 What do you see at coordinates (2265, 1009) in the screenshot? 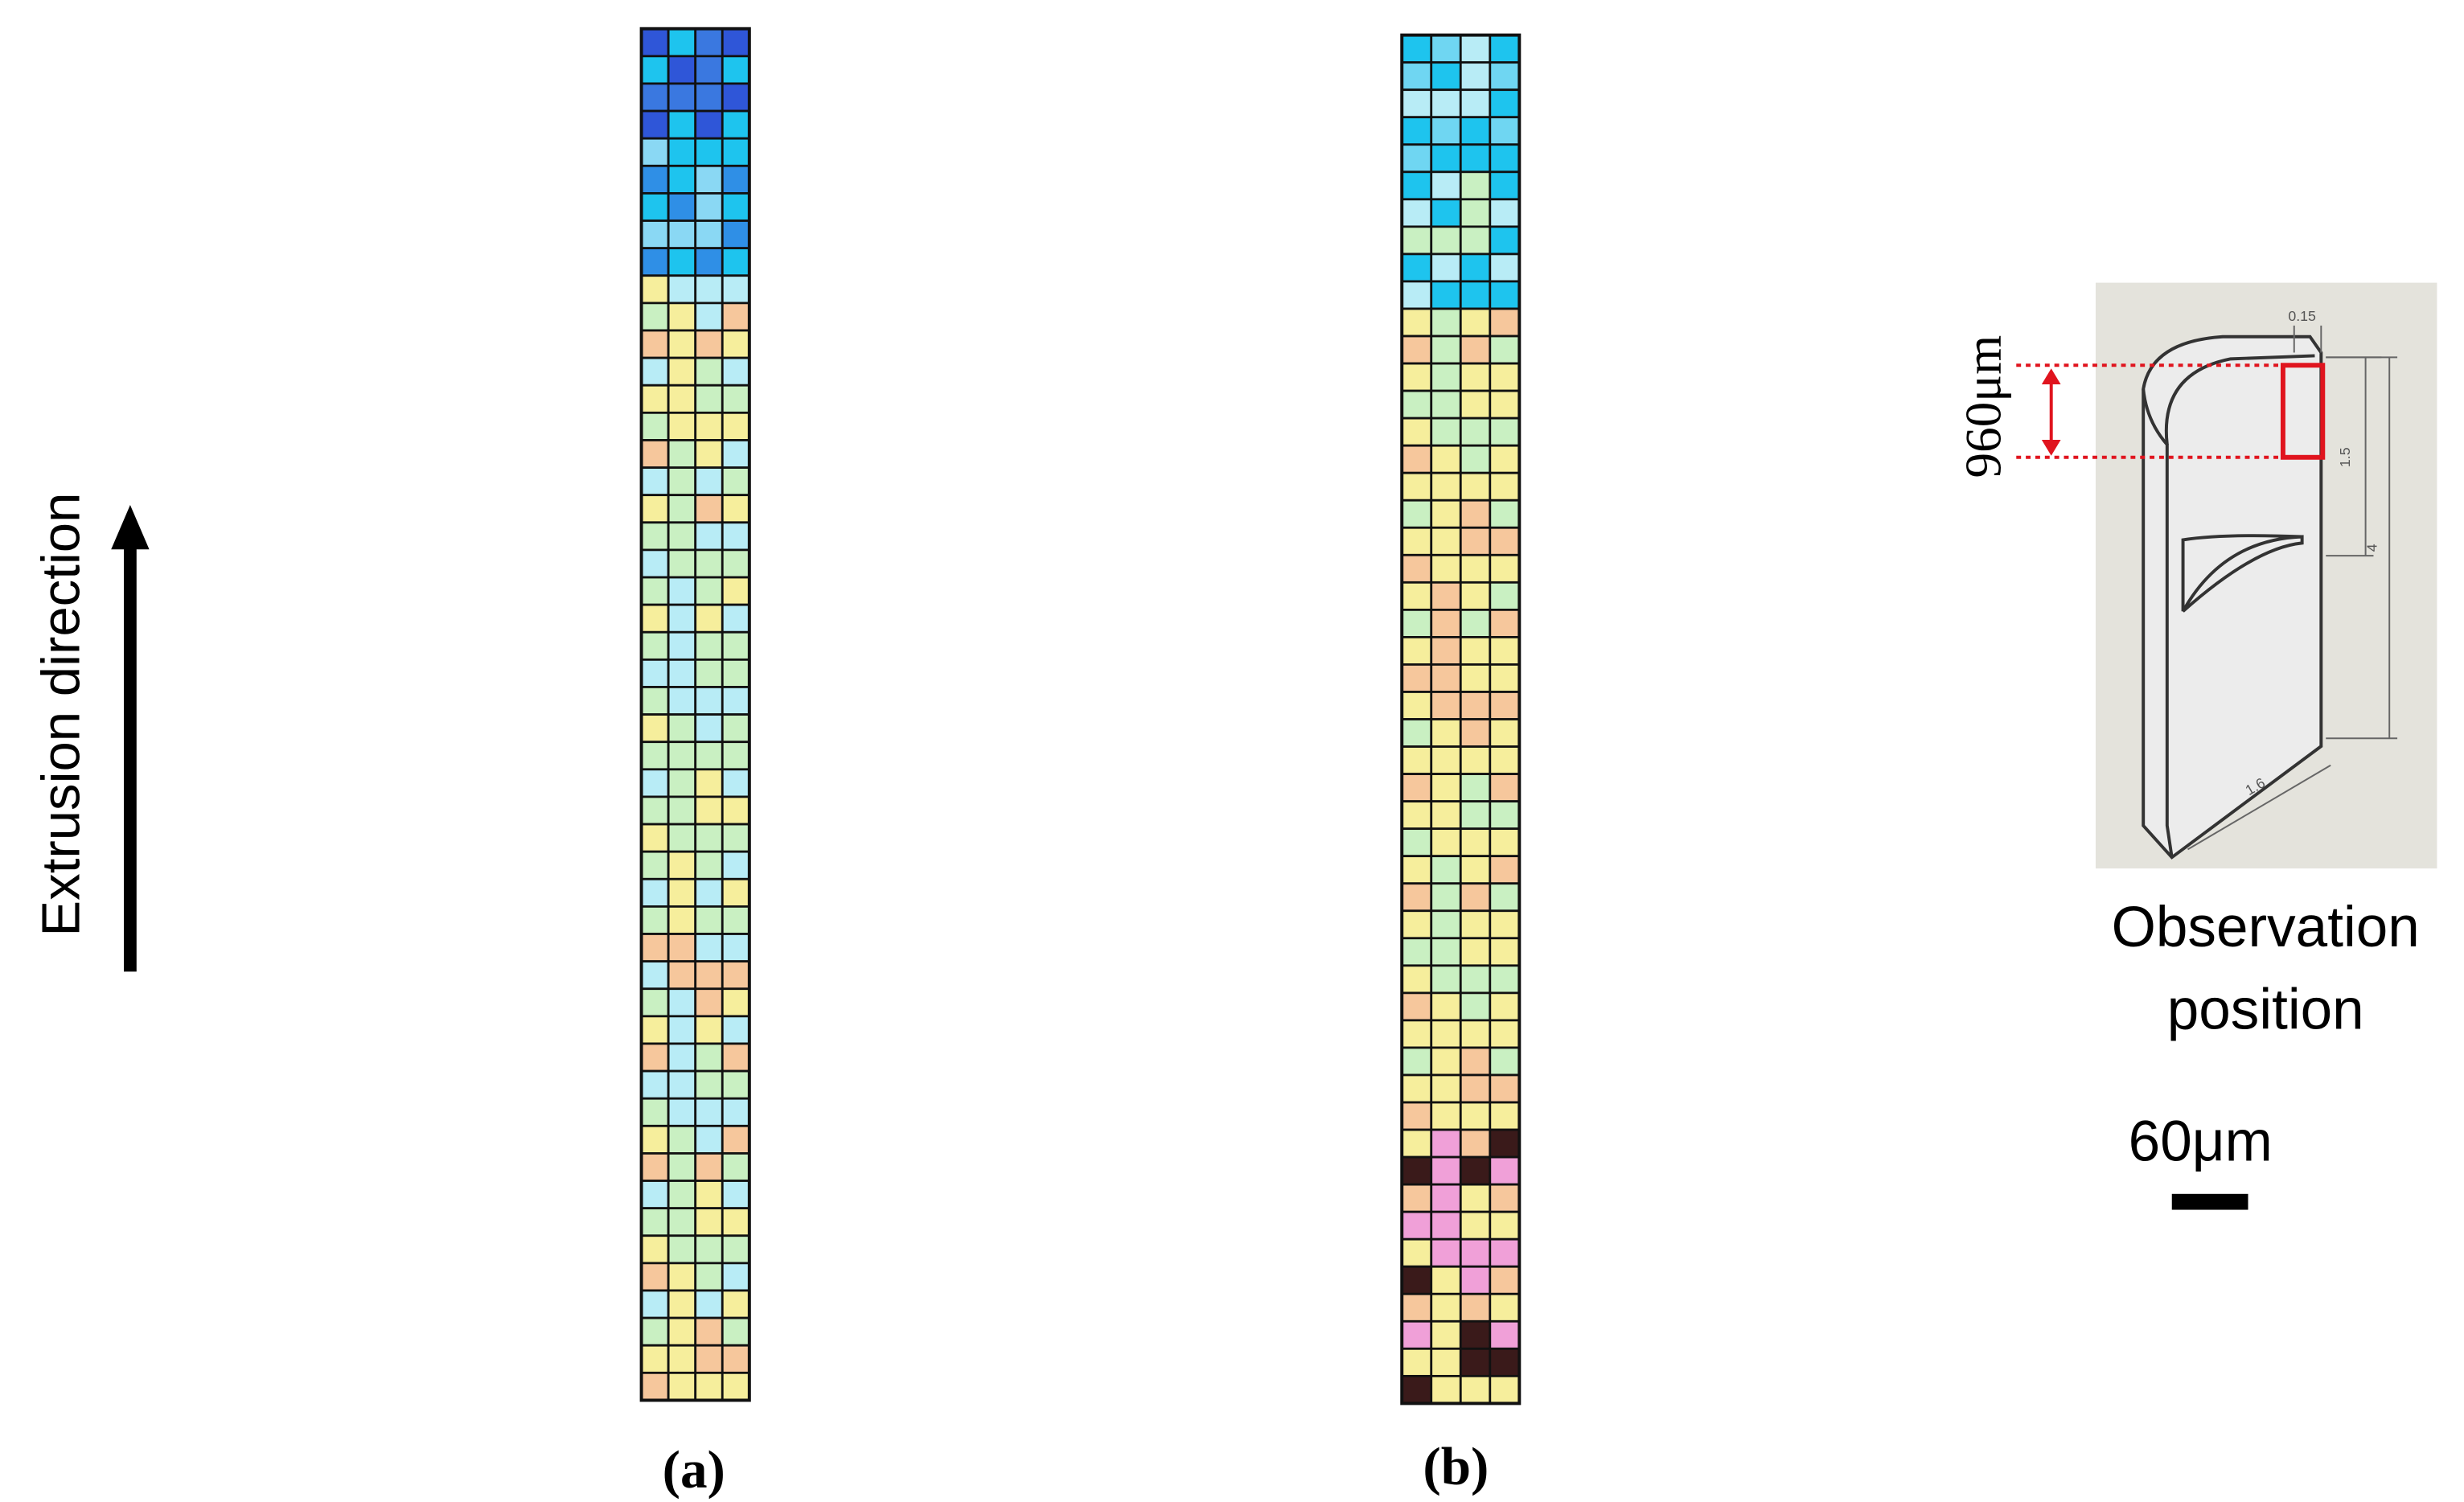
I see `observation-label: position` at bounding box center [2265, 1009].